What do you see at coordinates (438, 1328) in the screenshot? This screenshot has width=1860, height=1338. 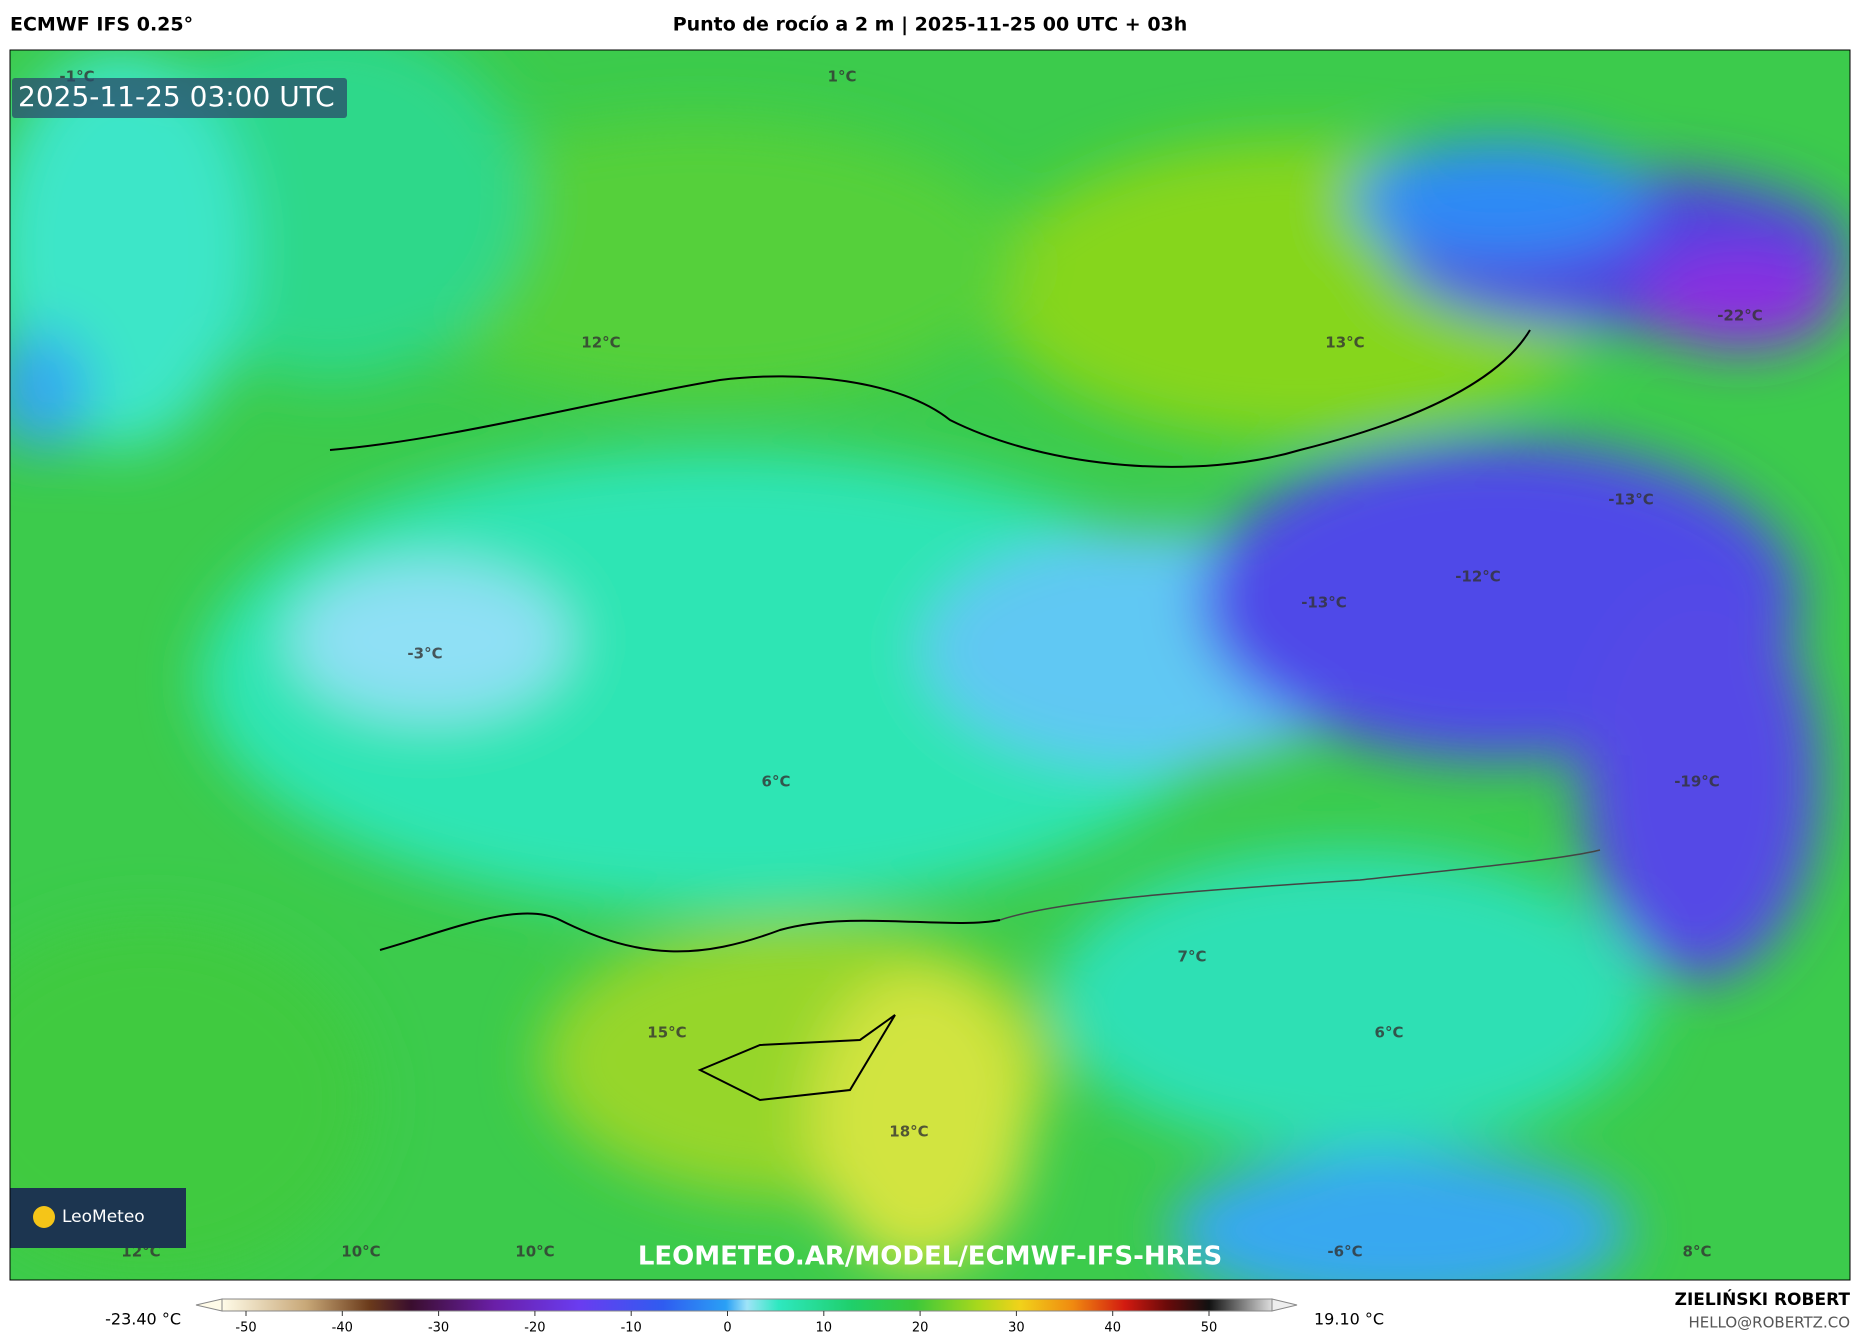 I see `colorbar-tick-label: -30` at bounding box center [438, 1328].